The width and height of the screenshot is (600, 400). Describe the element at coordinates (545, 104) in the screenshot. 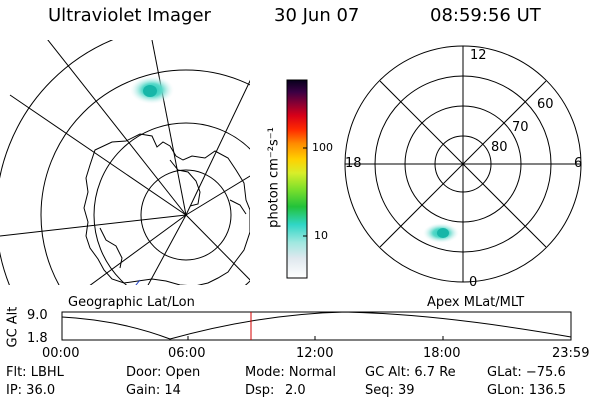

I see `mlat-label-60: 60` at that location.